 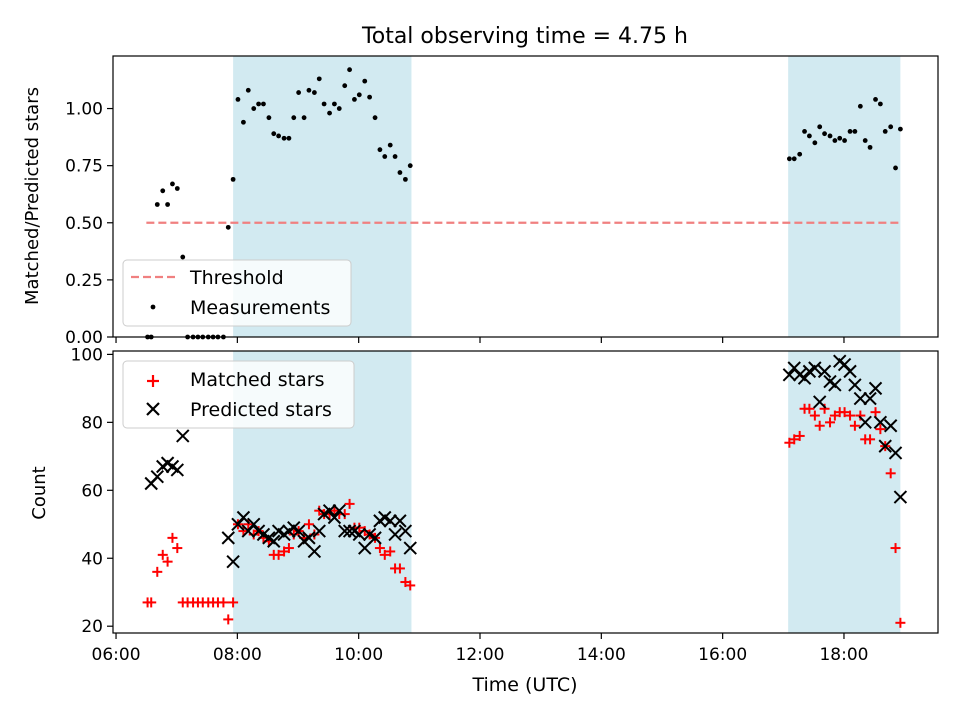 What do you see at coordinates (236, 278) in the screenshot?
I see `threshold-legend-label: Threshold` at bounding box center [236, 278].